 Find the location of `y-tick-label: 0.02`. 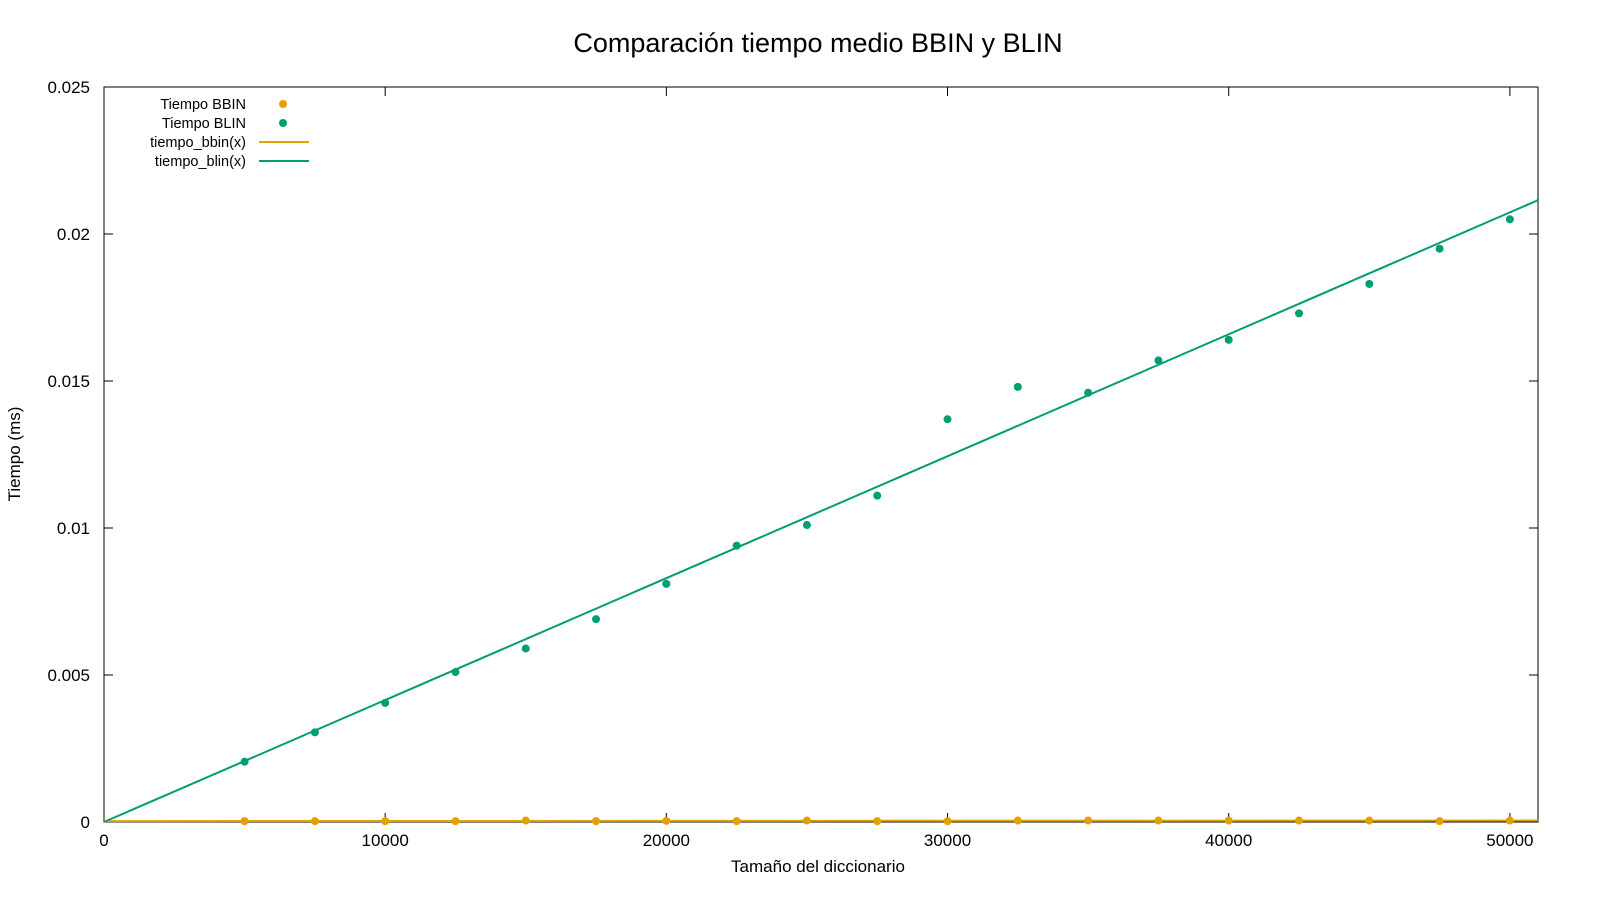

y-tick-label: 0.02 is located at coordinates (73, 234).